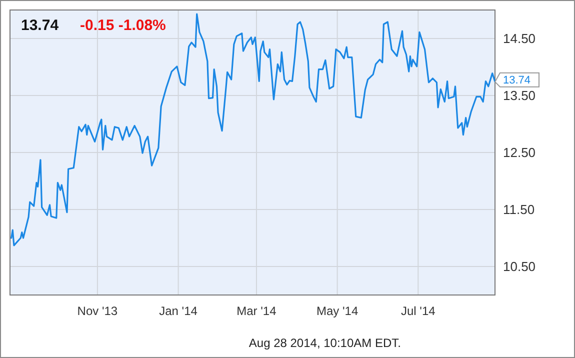  Describe the element at coordinates (519, 38) in the screenshot. I see `y-tick-label: 14.50` at that location.